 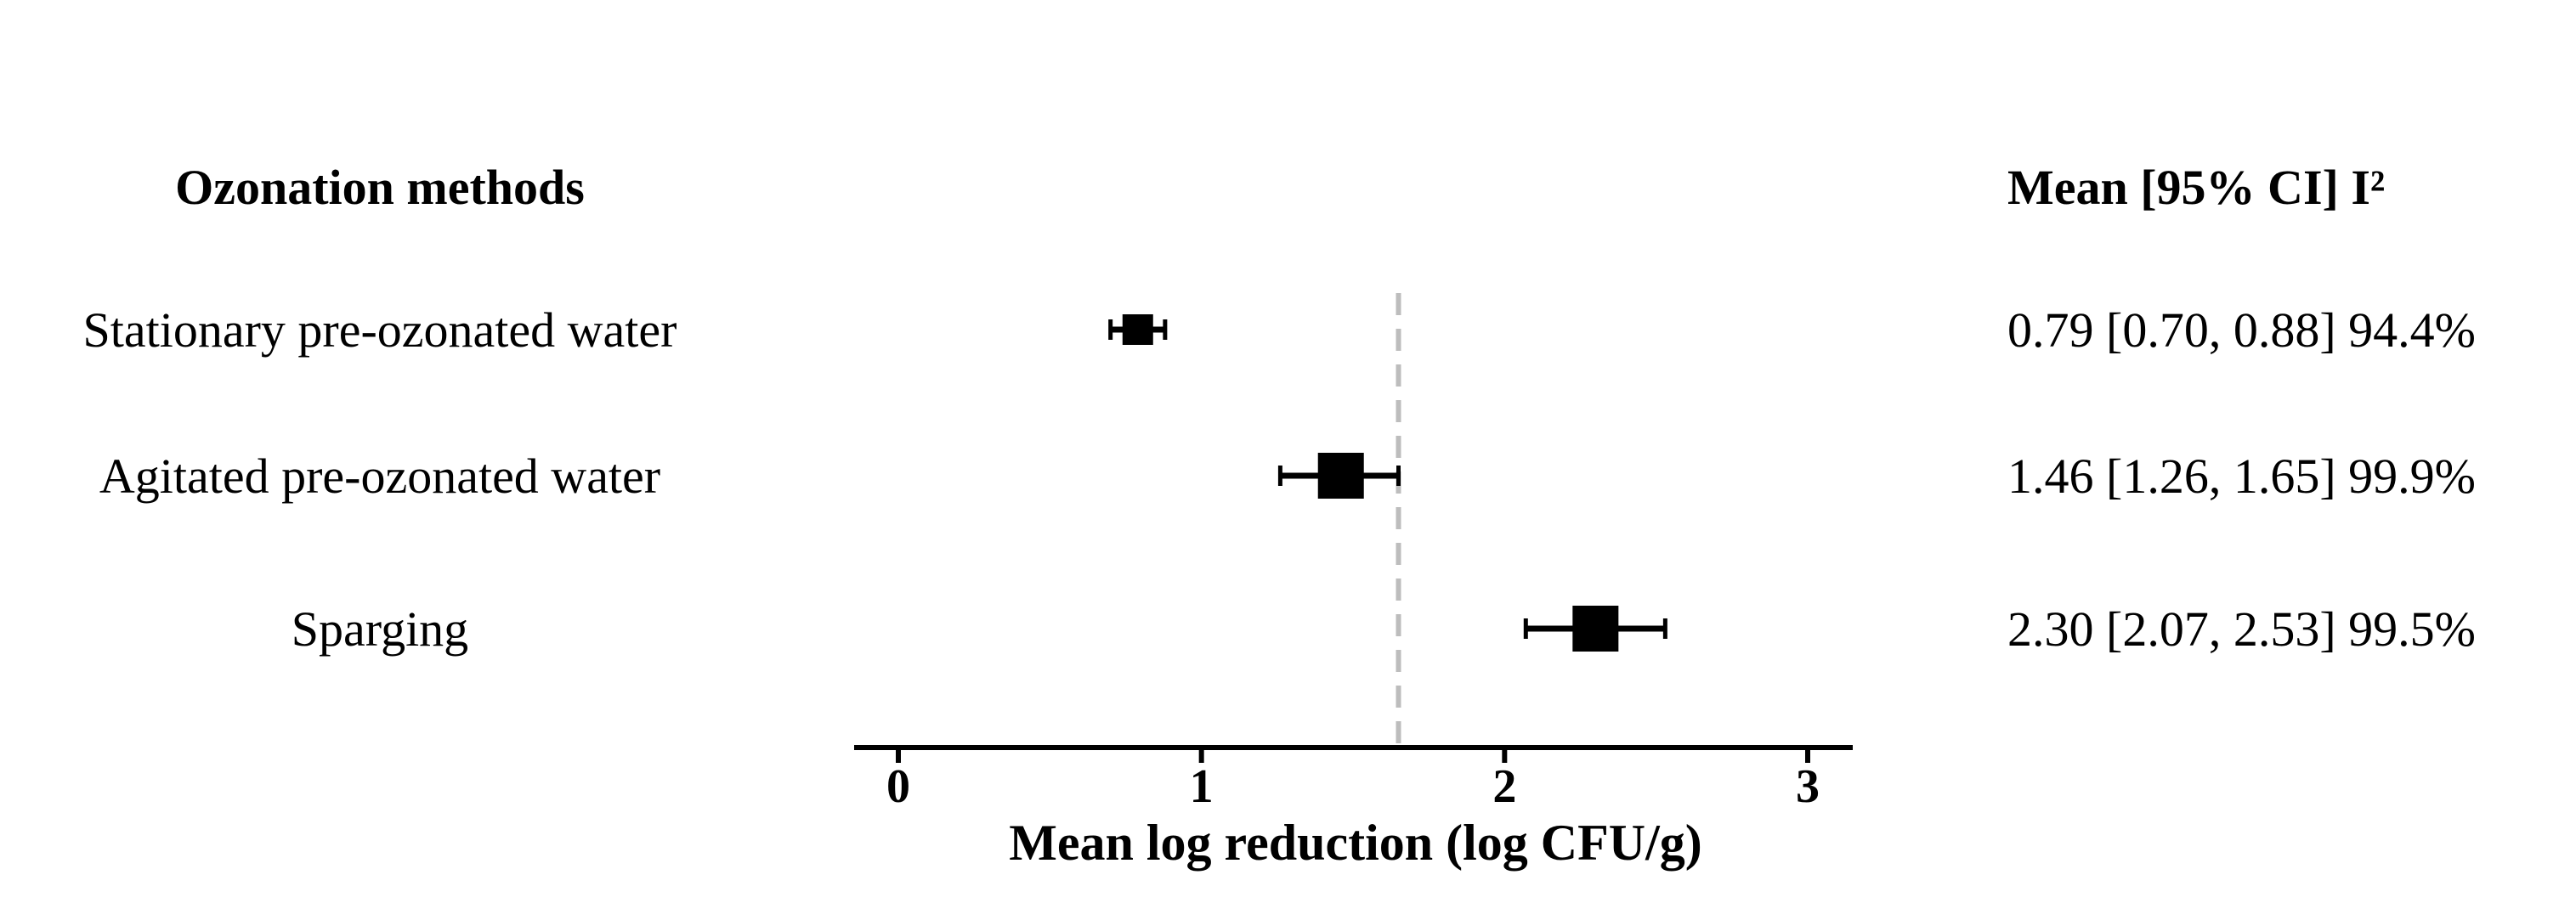 What do you see at coordinates (2196, 187) in the screenshot?
I see `stats-header: Mean [95% CI] I²` at bounding box center [2196, 187].